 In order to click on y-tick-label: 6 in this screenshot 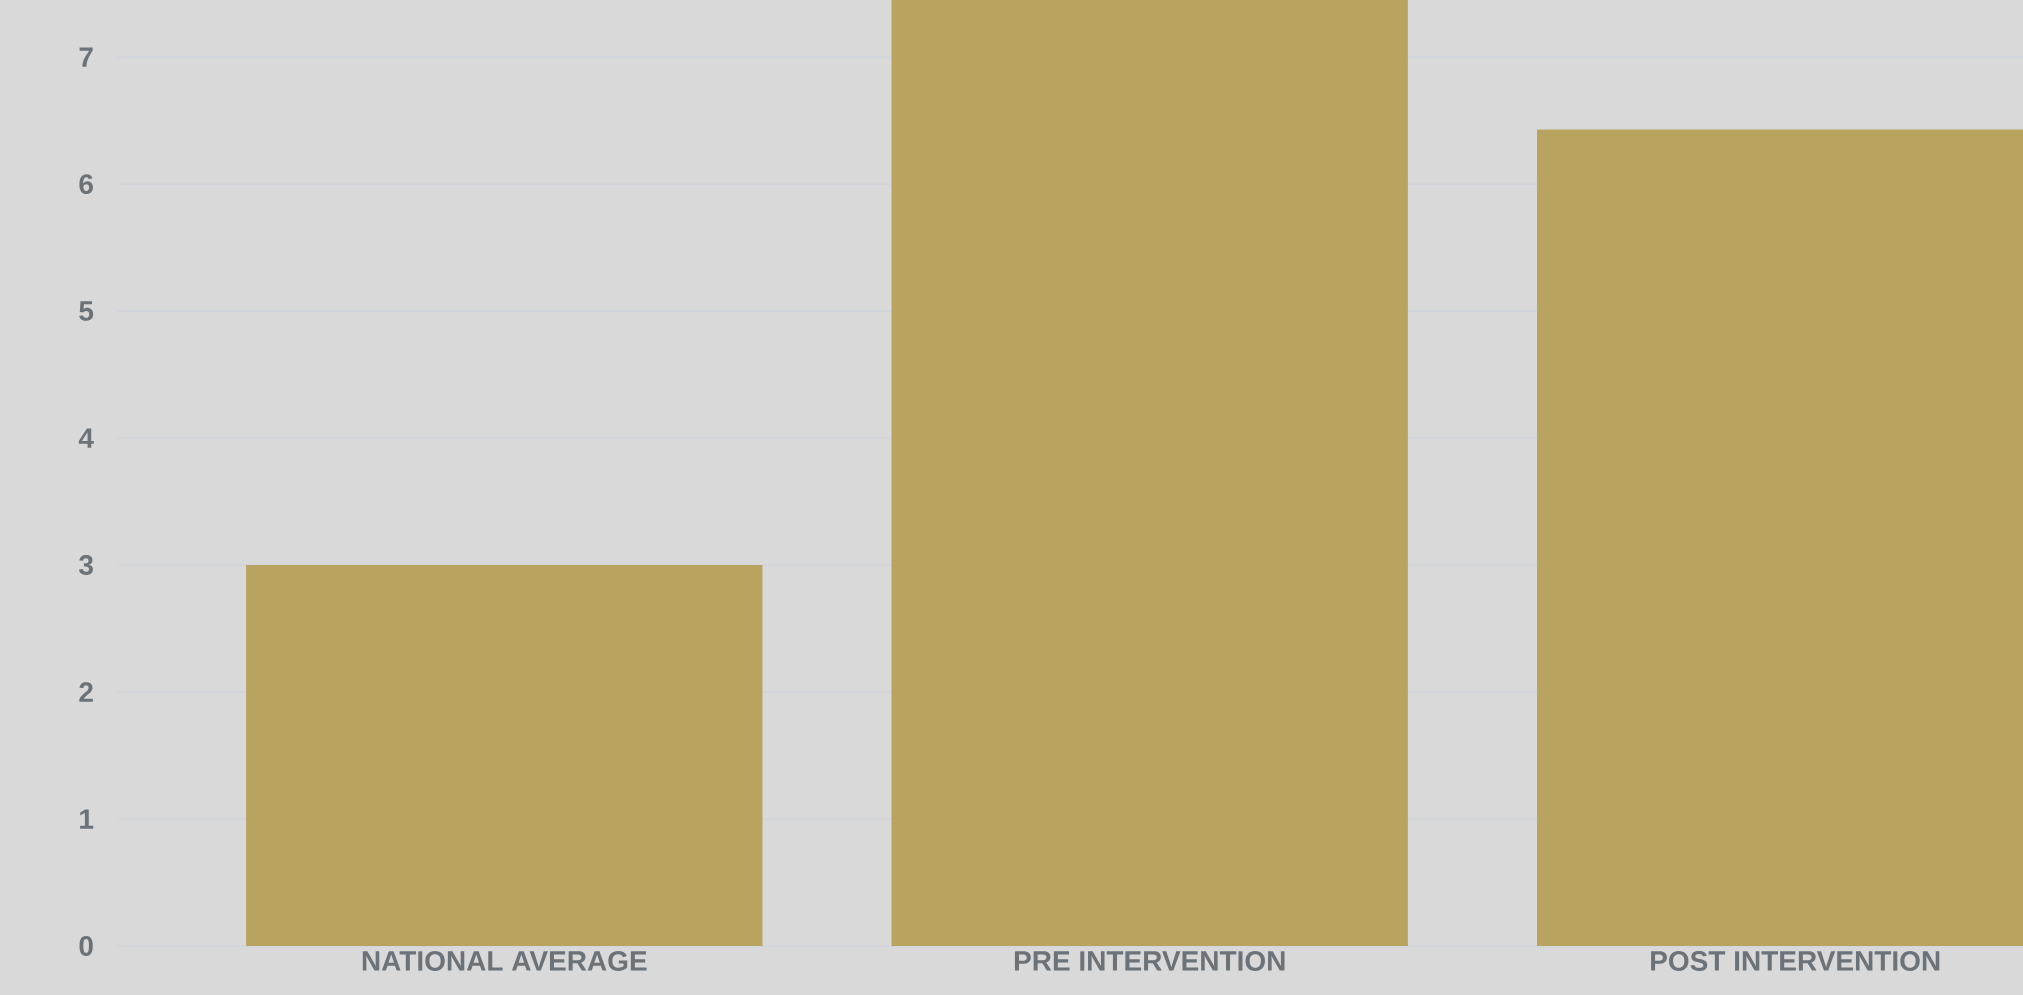, I will do `click(86, 184)`.